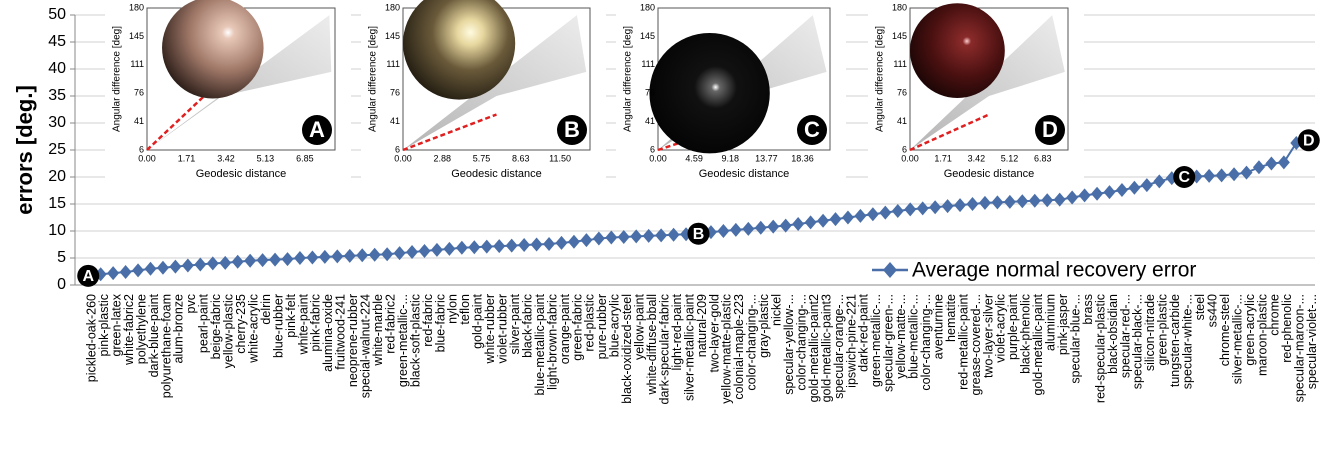  What do you see at coordinates (395, 93) in the screenshot?
I see `inset-y-tick: 76` at bounding box center [395, 93].